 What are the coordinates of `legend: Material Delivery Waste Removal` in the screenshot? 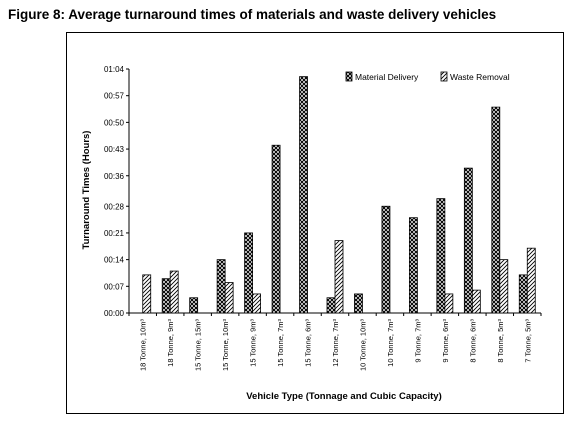 It's located at (427, 76).